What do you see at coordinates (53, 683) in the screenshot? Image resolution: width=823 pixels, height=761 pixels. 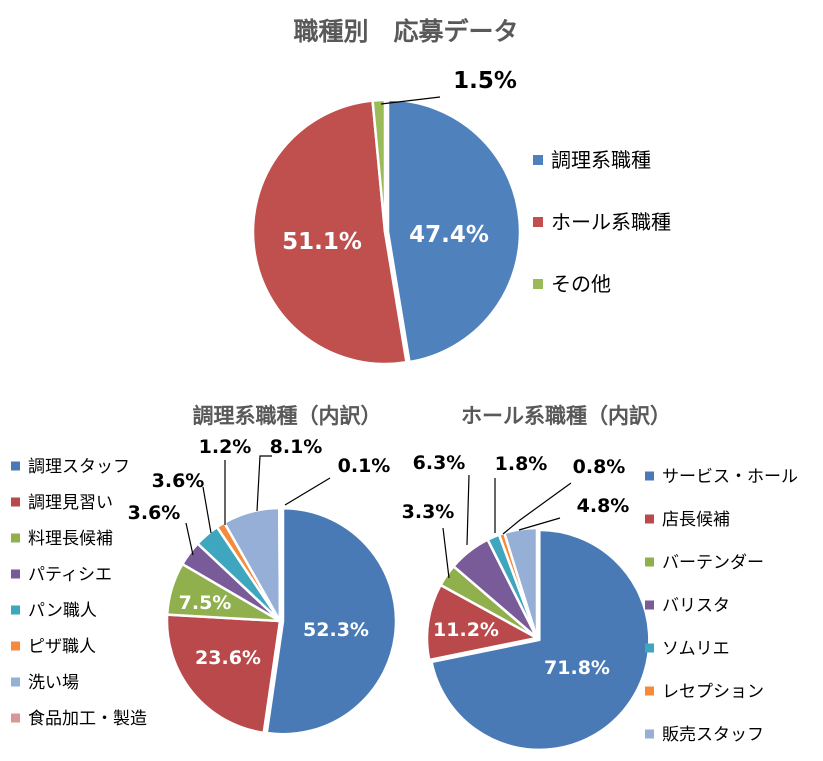 I see `legend-label: 洗い場` at bounding box center [53, 683].